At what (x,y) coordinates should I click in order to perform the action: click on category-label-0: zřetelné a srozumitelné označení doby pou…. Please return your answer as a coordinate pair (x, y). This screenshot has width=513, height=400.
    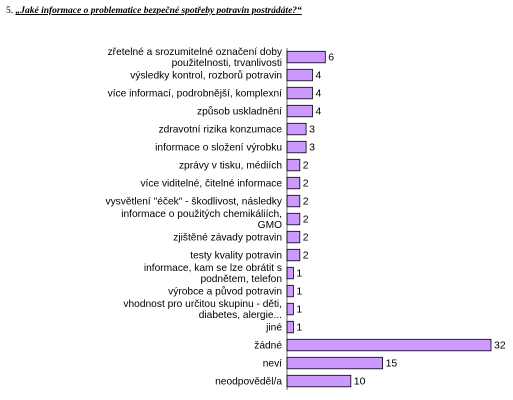
    Looking at the image, I should click on (195, 58).